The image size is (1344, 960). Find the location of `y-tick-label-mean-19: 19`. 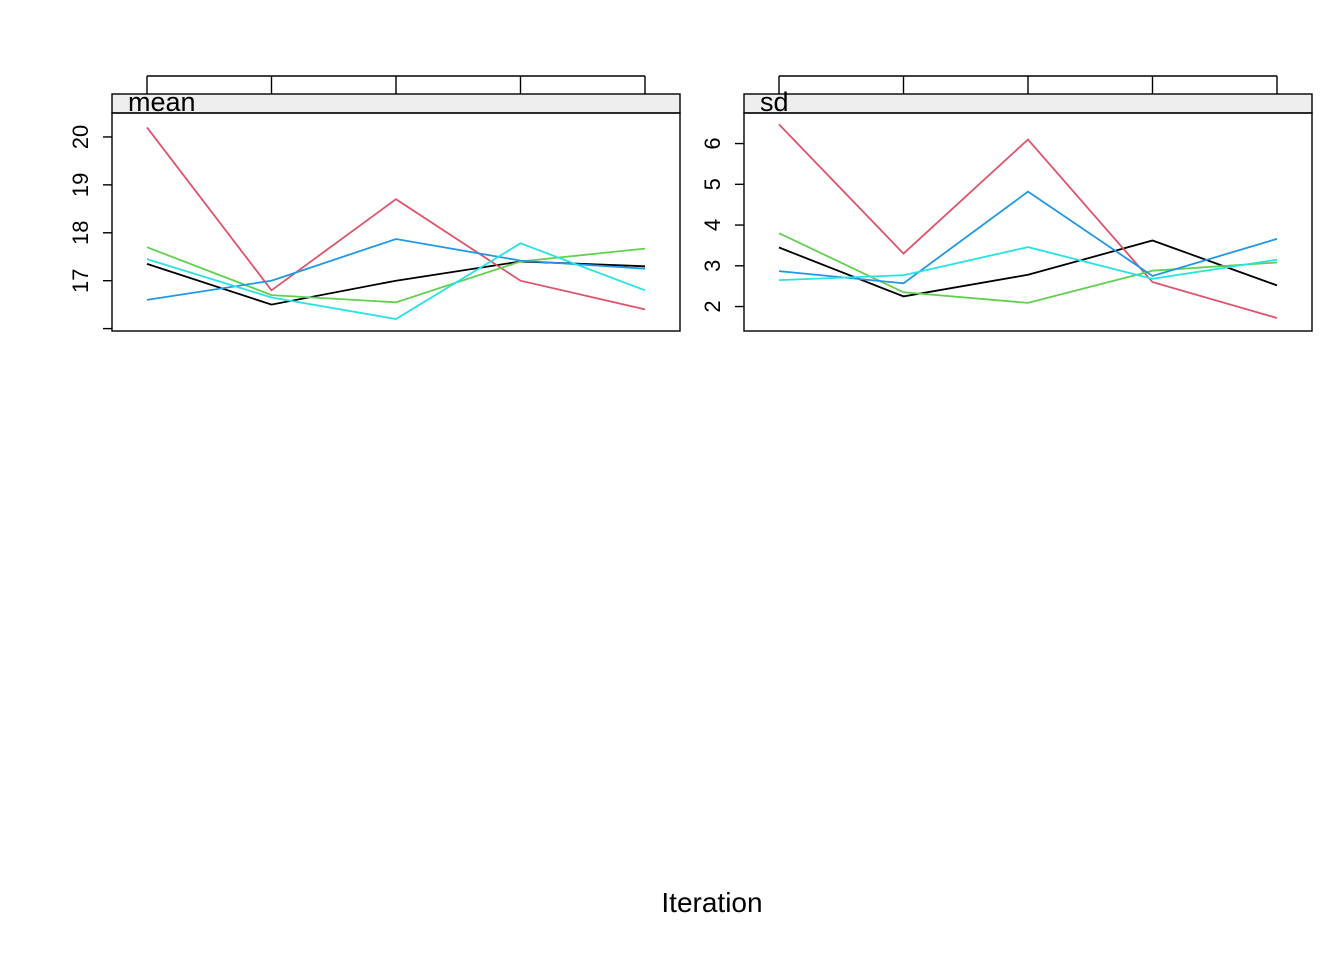

y-tick-label-mean-19: 19 is located at coordinates (80, 185).